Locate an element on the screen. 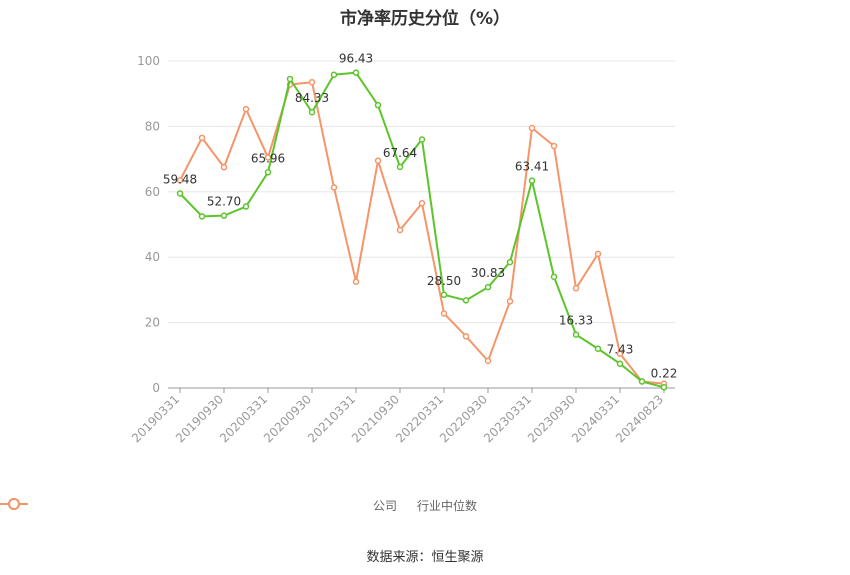 Image resolution: width=850 pixels, height=575 pixels. data-label: 67.64 is located at coordinates (400, 153).